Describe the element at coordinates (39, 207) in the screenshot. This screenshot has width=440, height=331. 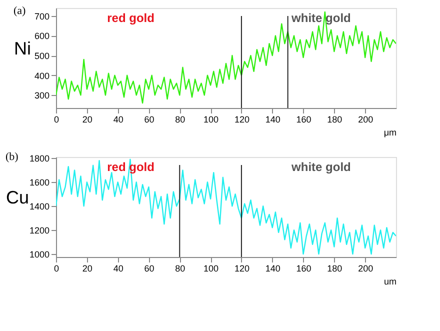
I see `y-tick-label: 1400` at that location.